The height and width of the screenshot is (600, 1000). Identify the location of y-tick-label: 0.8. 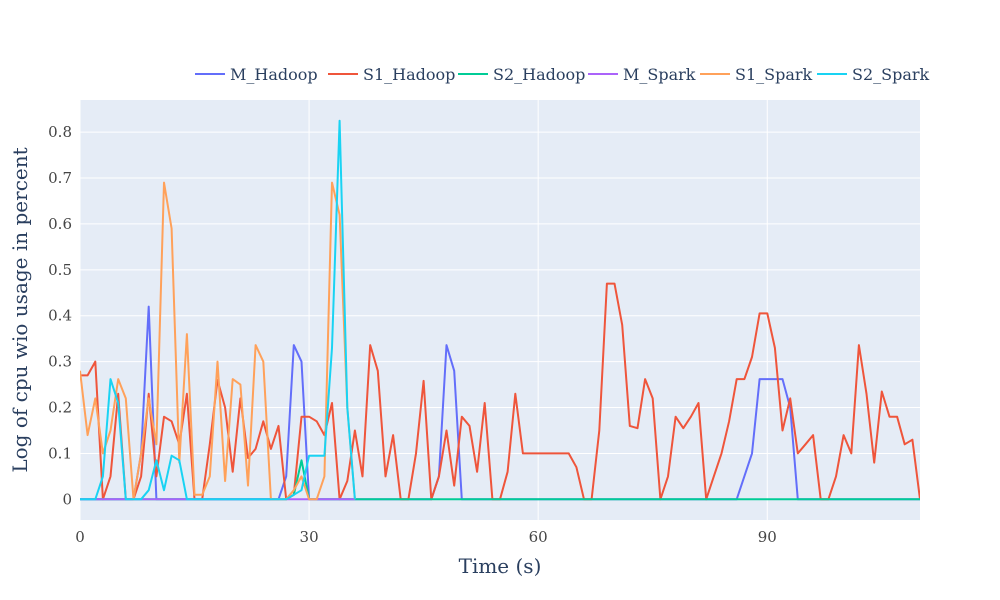
(60, 132).